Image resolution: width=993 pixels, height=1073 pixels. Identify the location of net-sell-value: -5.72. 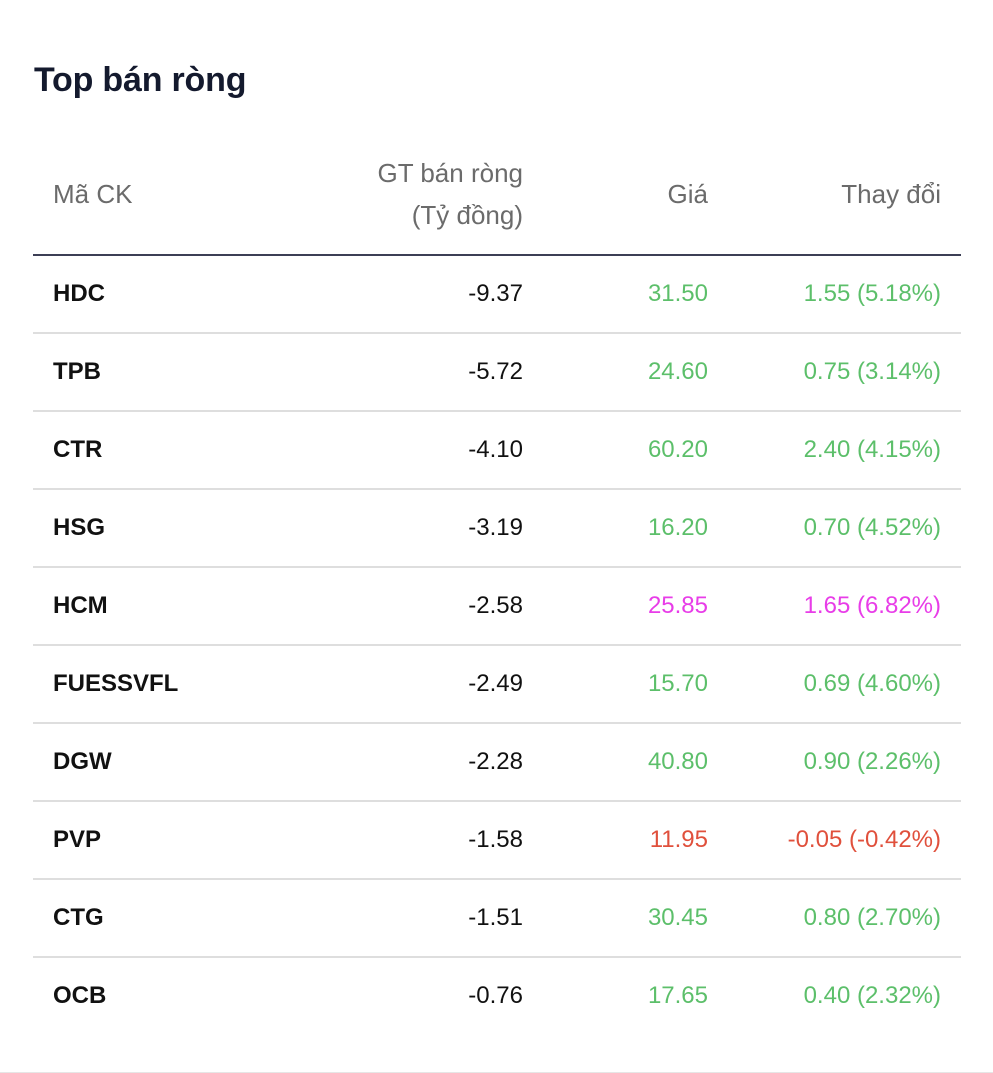
(495, 371).